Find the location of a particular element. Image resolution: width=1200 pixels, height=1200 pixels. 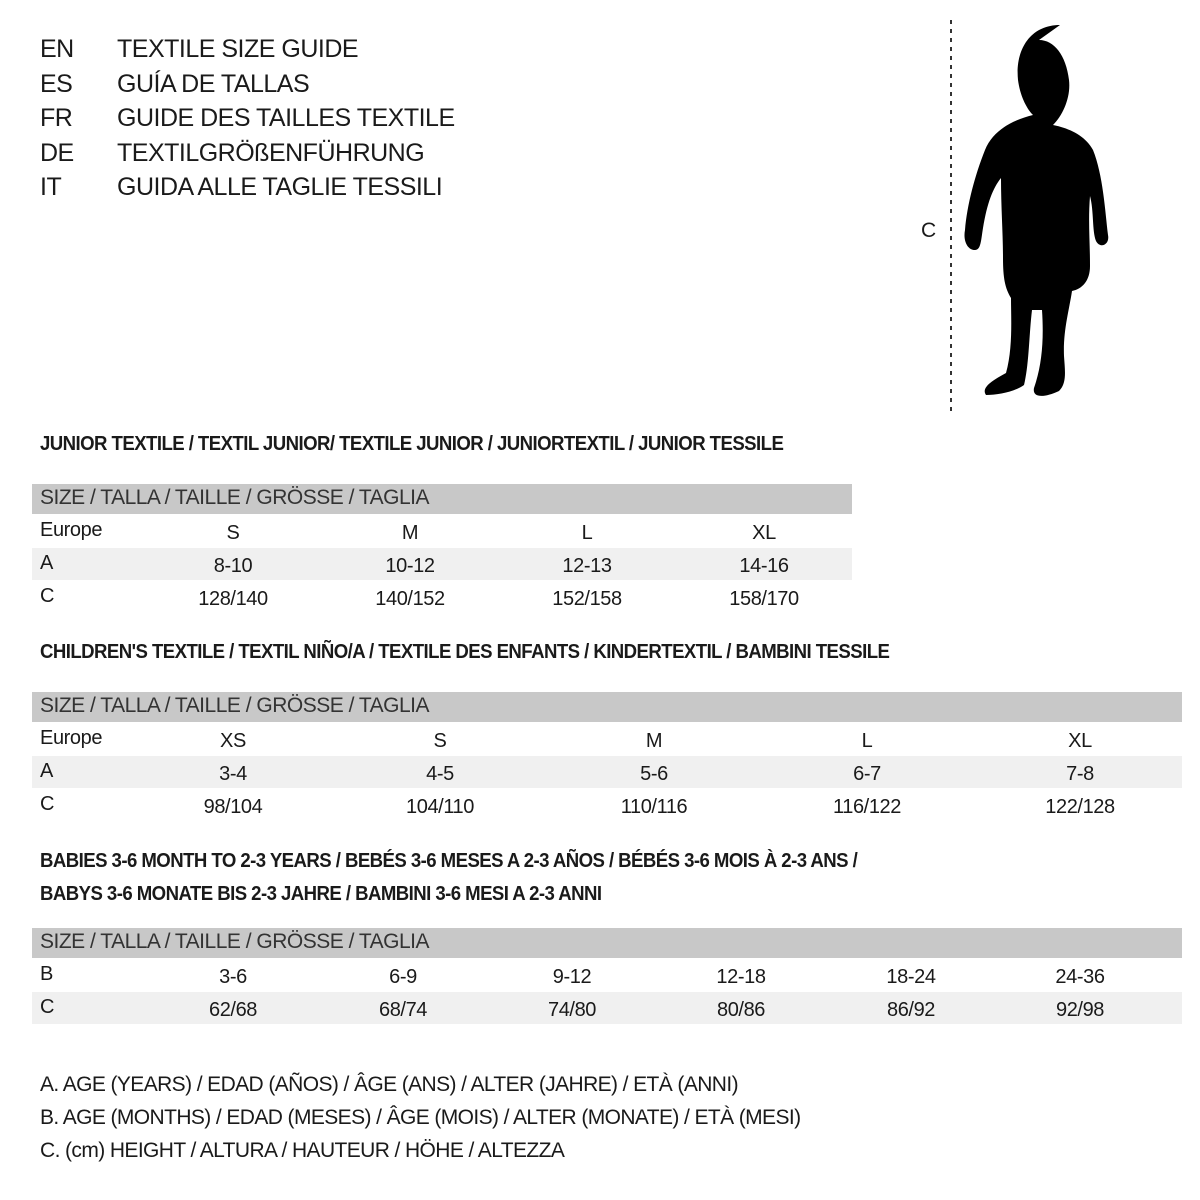

language-code: IT is located at coordinates (51, 187).